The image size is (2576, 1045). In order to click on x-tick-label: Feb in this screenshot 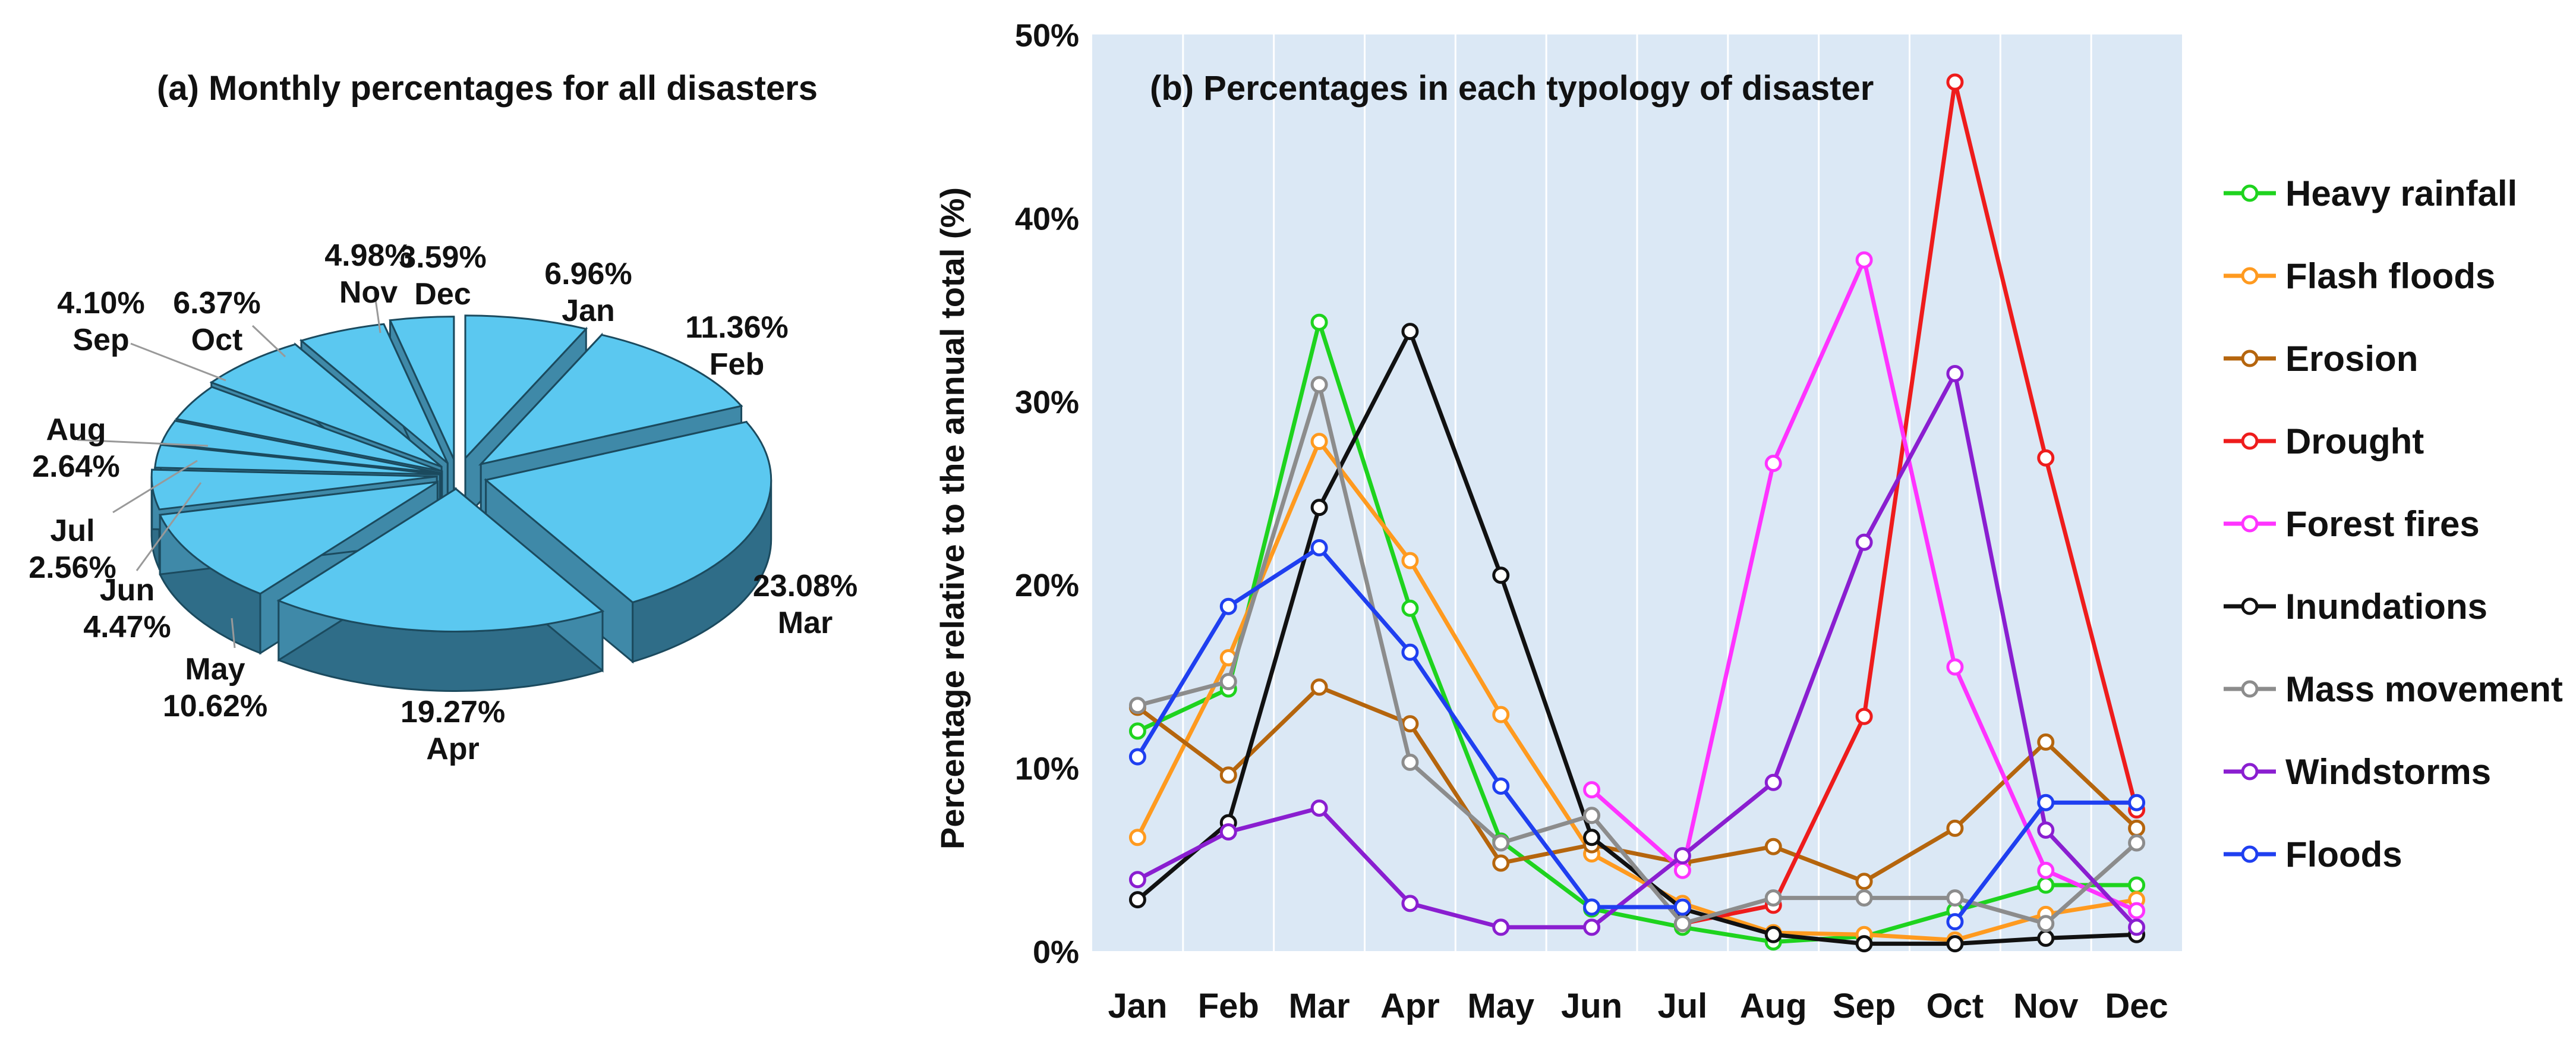, I will do `click(1228, 1006)`.